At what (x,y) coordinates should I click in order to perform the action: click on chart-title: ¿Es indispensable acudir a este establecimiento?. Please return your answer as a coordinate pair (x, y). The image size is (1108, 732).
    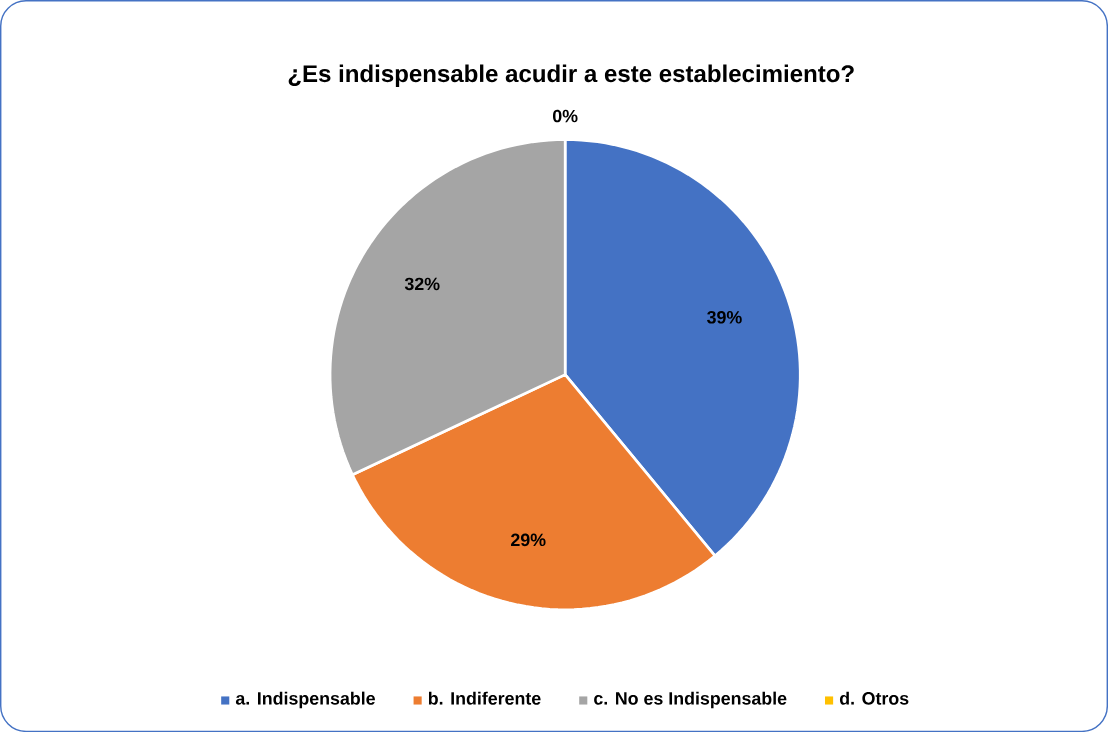
    Looking at the image, I should click on (571, 75).